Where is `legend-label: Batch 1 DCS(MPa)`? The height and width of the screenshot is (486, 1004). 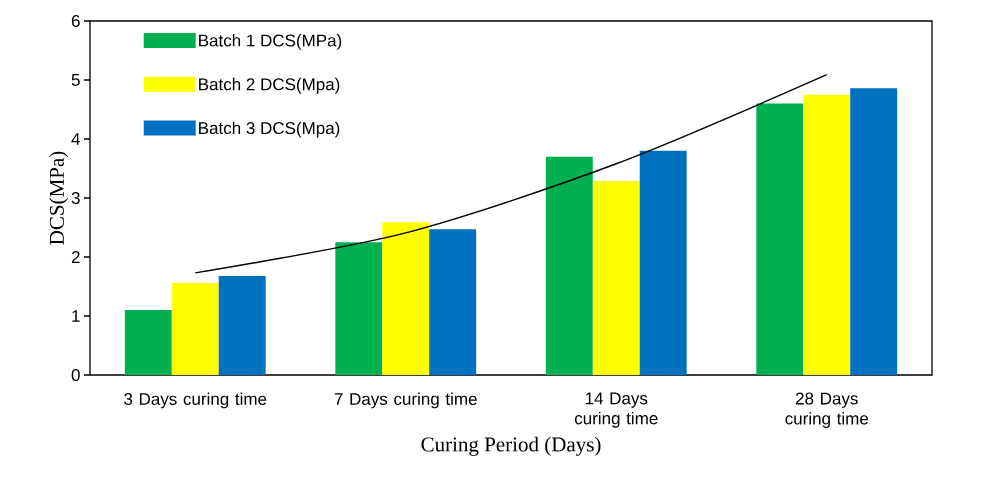 legend-label: Batch 1 DCS(MPa) is located at coordinates (270, 42).